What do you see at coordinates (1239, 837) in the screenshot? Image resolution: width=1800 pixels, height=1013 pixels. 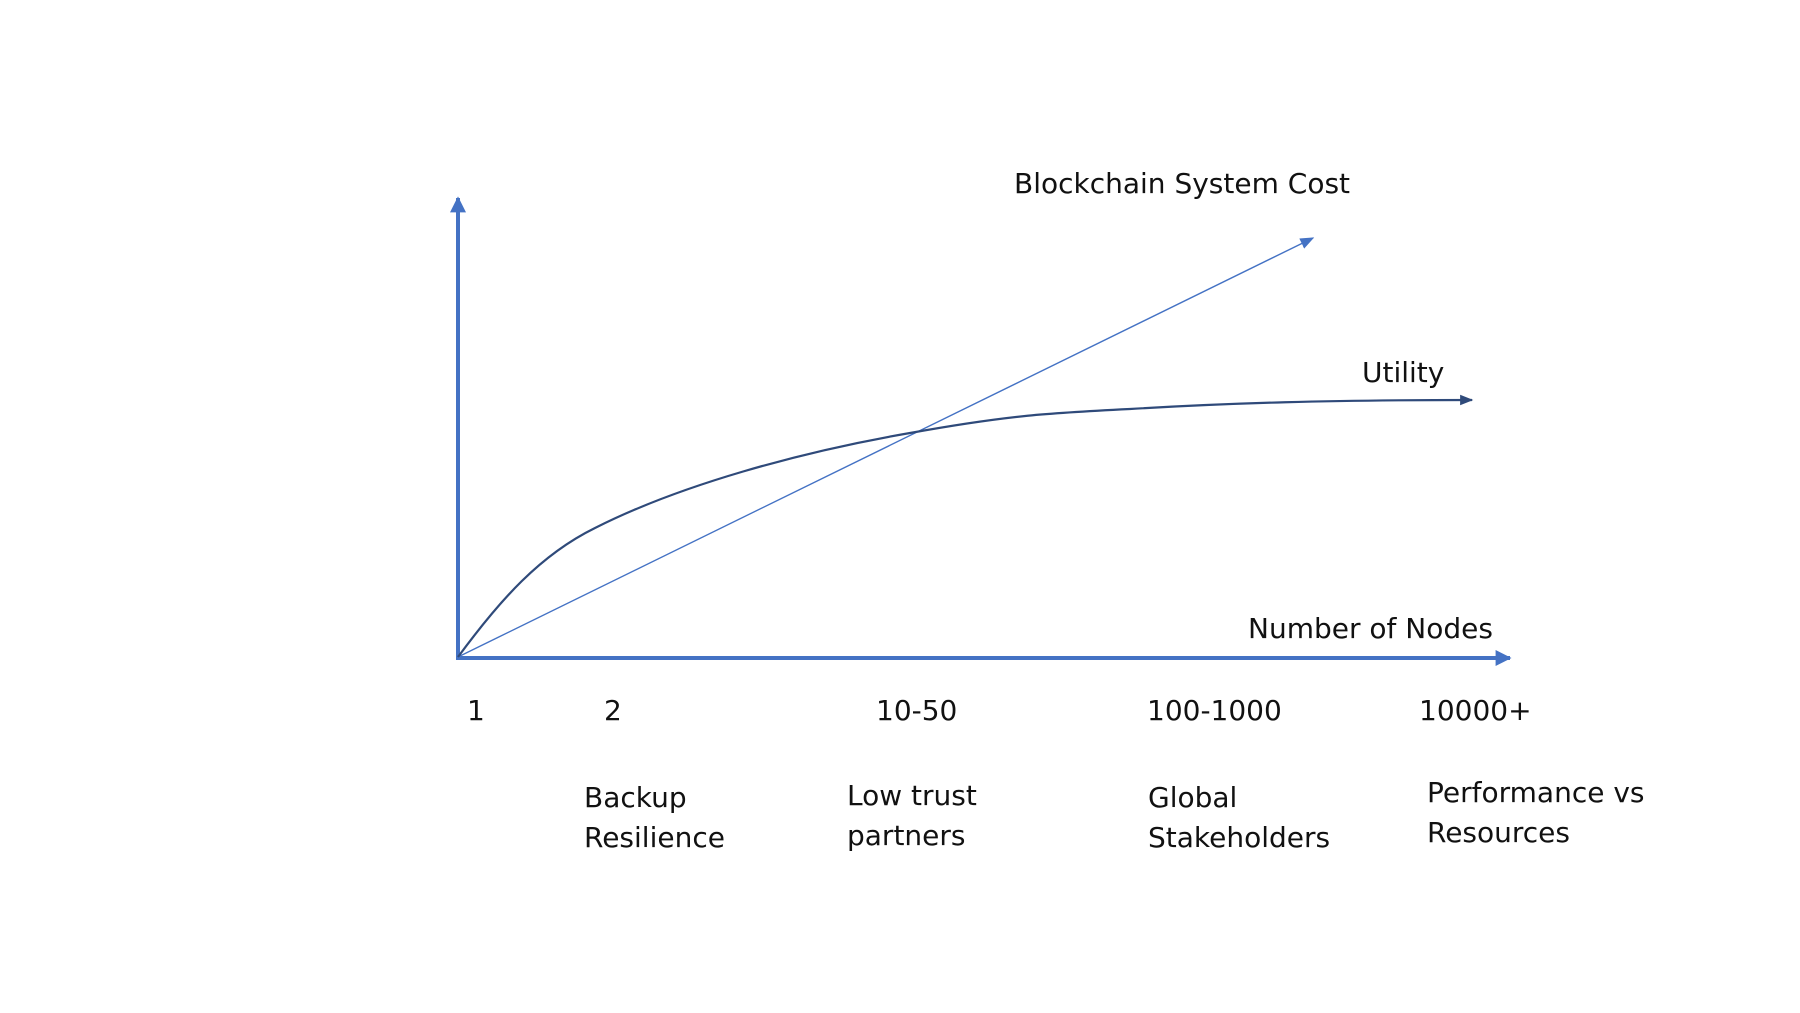 I see `description-line: Stakeholders` at bounding box center [1239, 837].